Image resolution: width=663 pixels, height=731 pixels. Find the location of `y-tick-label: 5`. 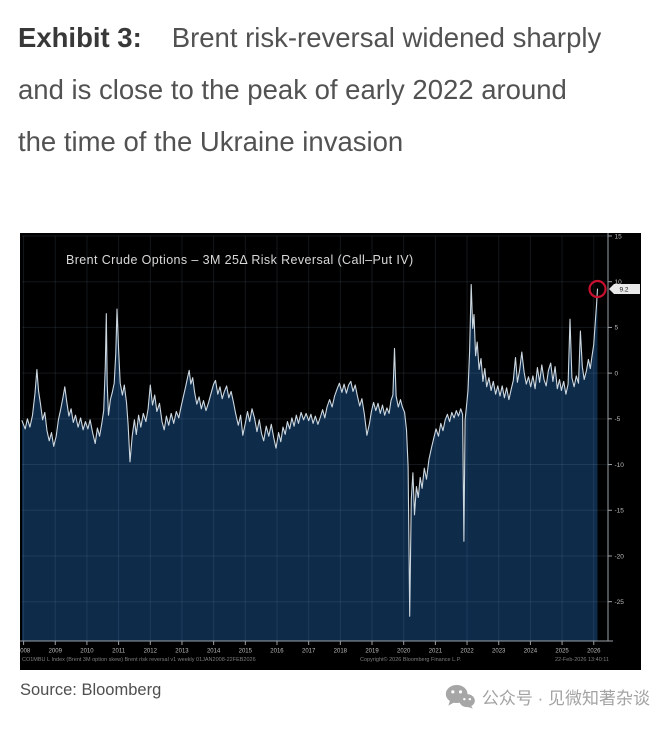

y-tick-label: 5 is located at coordinates (617, 328).